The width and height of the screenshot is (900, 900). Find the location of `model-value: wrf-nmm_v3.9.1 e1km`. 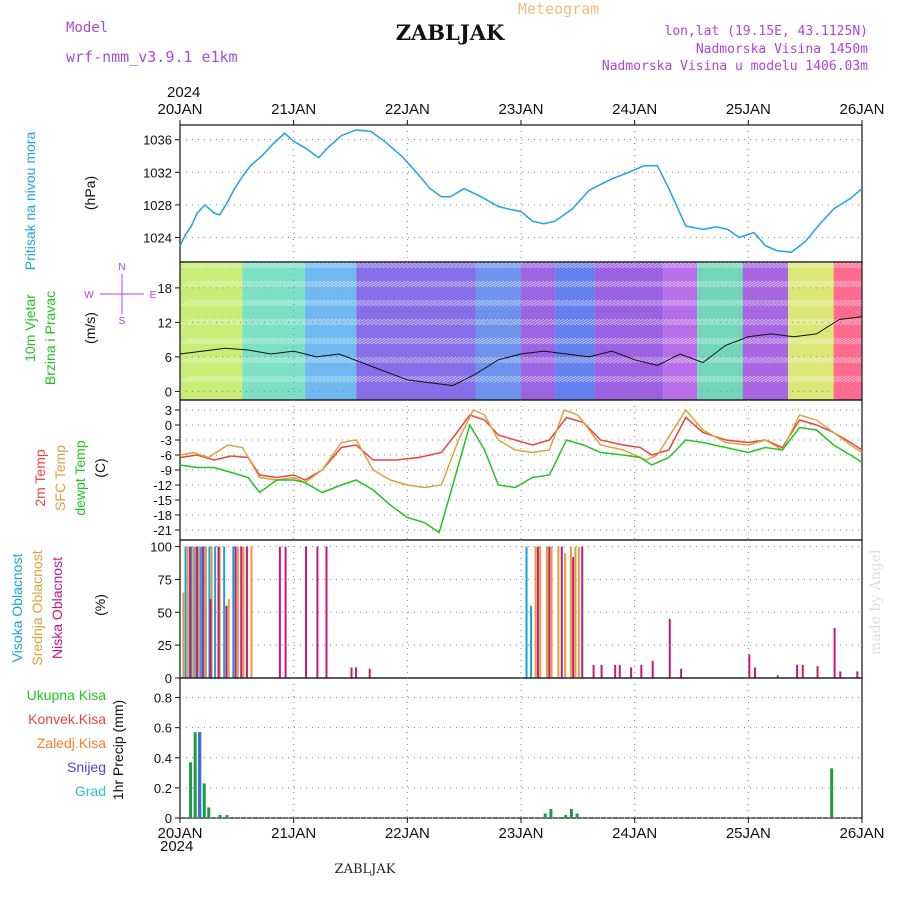

model-value: wrf-nmm_v3.9.1 e1km is located at coordinates (152, 57).